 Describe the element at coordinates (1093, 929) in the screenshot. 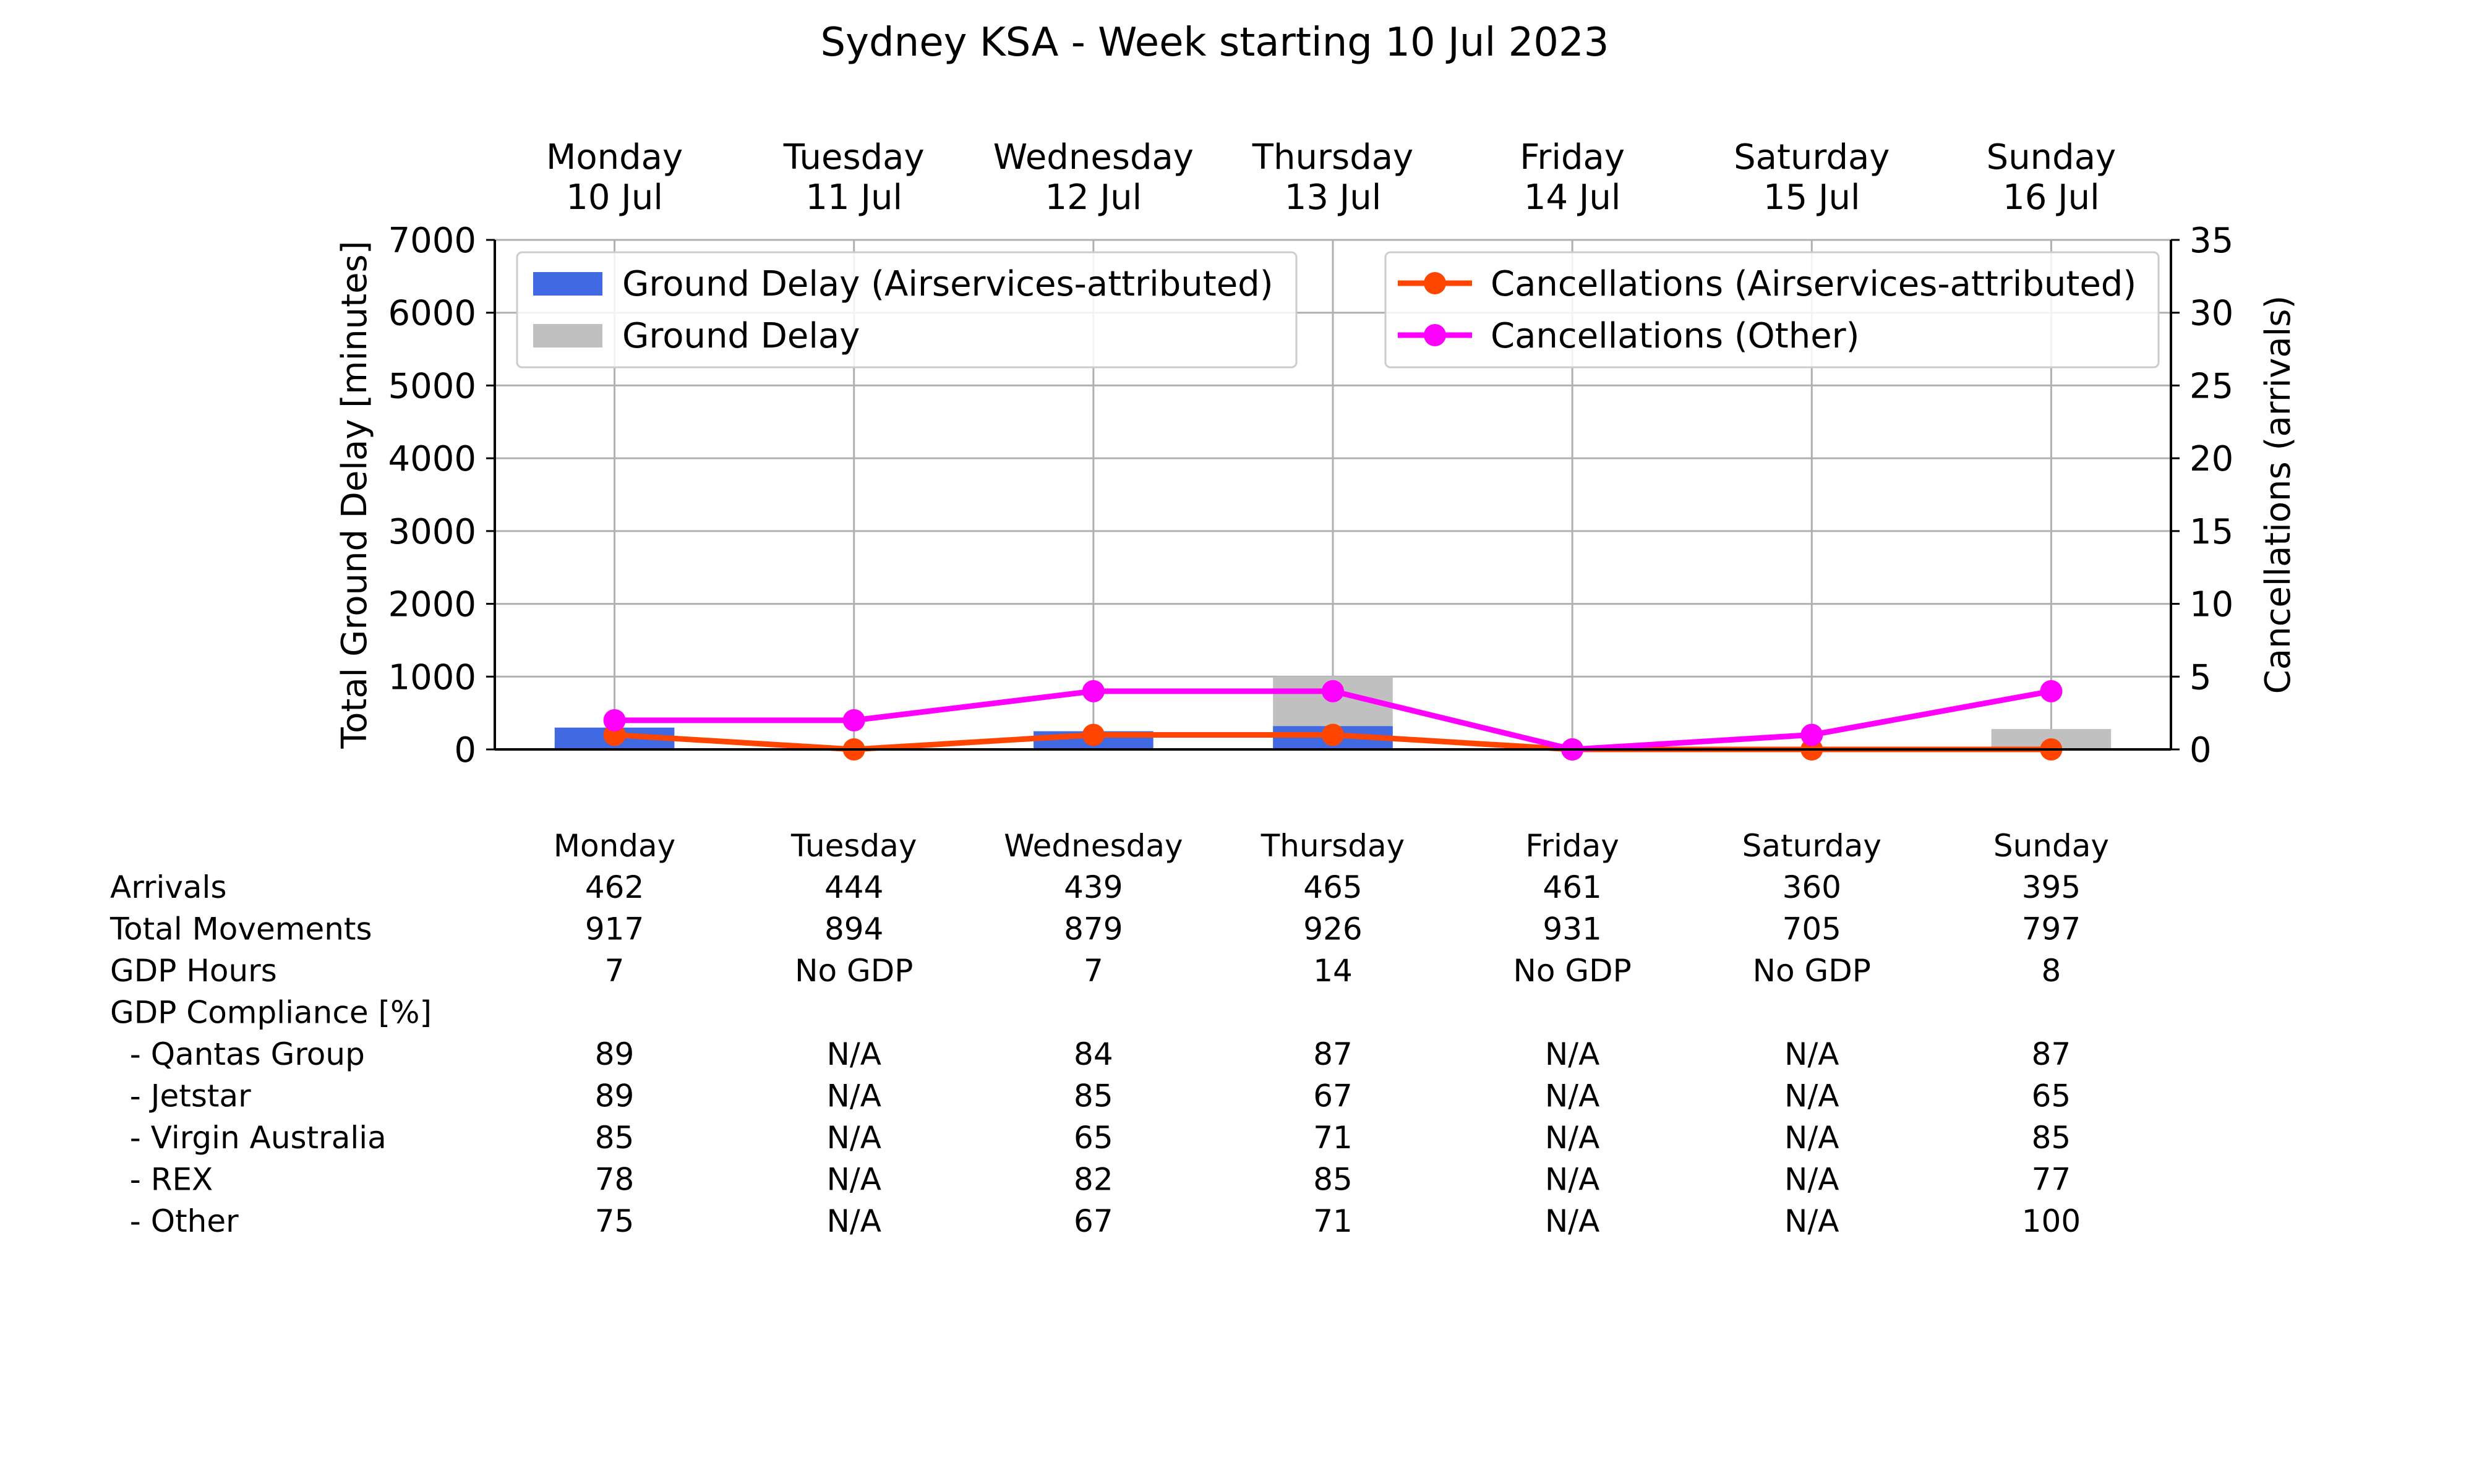

I see `table-cell: 879` at that location.